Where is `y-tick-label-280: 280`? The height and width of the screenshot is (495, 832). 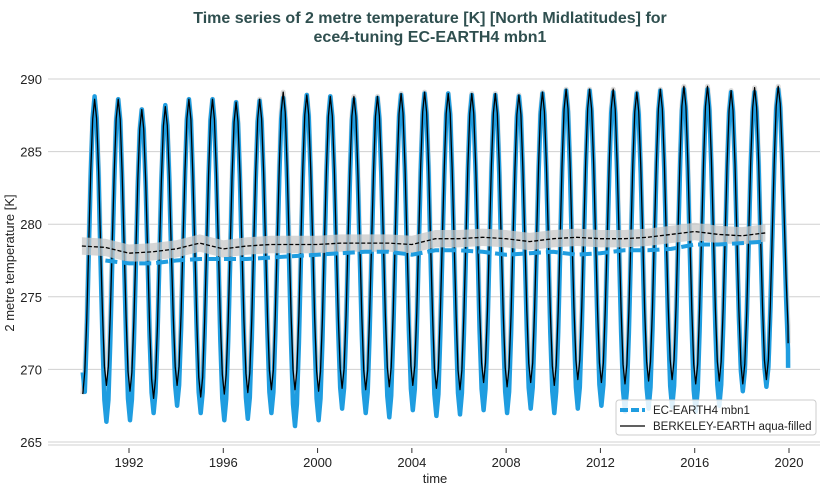
y-tick-label-280: 280 is located at coordinates (31, 224).